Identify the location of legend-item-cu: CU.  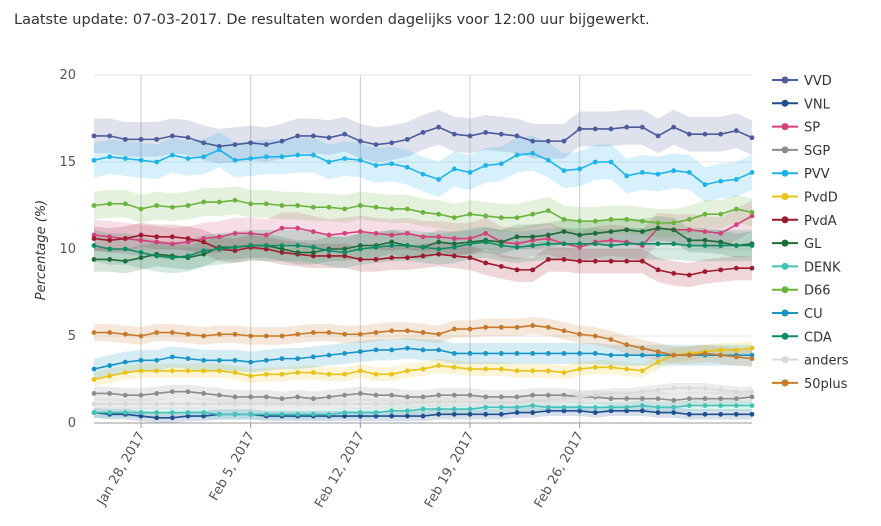
(797, 314).